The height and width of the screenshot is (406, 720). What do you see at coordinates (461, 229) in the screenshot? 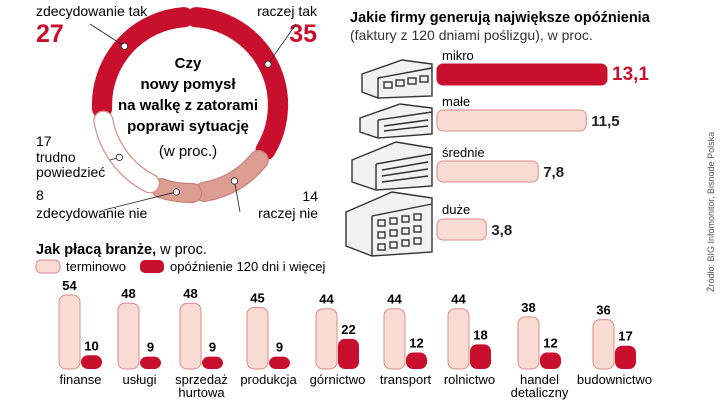
I see `company-bar-duze` at bounding box center [461, 229].